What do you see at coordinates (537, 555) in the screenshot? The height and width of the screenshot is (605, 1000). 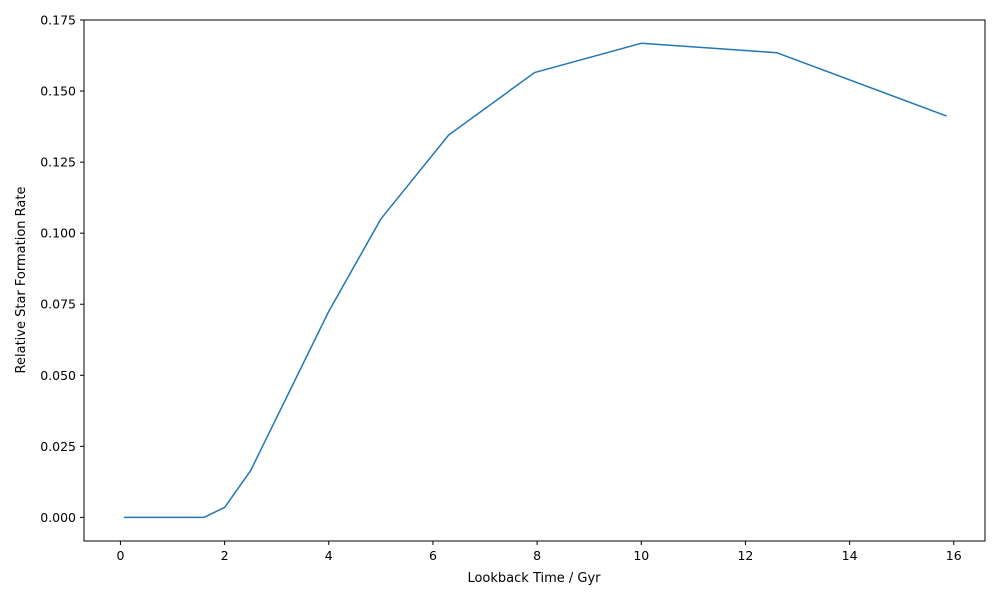 I see `x-tick-label: 8` at bounding box center [537, 555].